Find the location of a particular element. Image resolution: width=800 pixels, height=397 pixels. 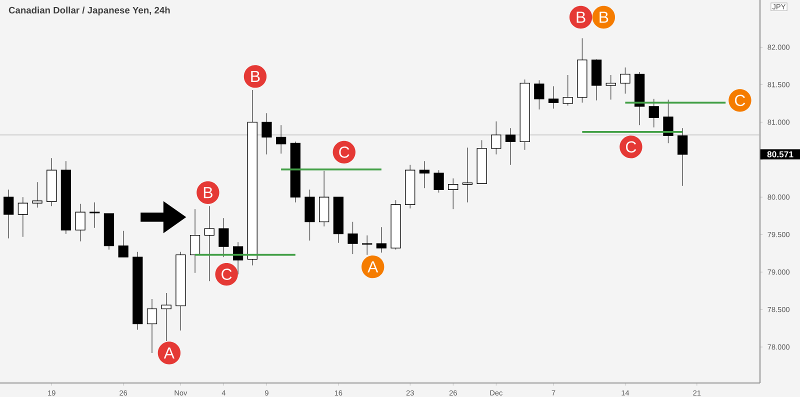

text: 80.571 is located at coordinates (780, 154).